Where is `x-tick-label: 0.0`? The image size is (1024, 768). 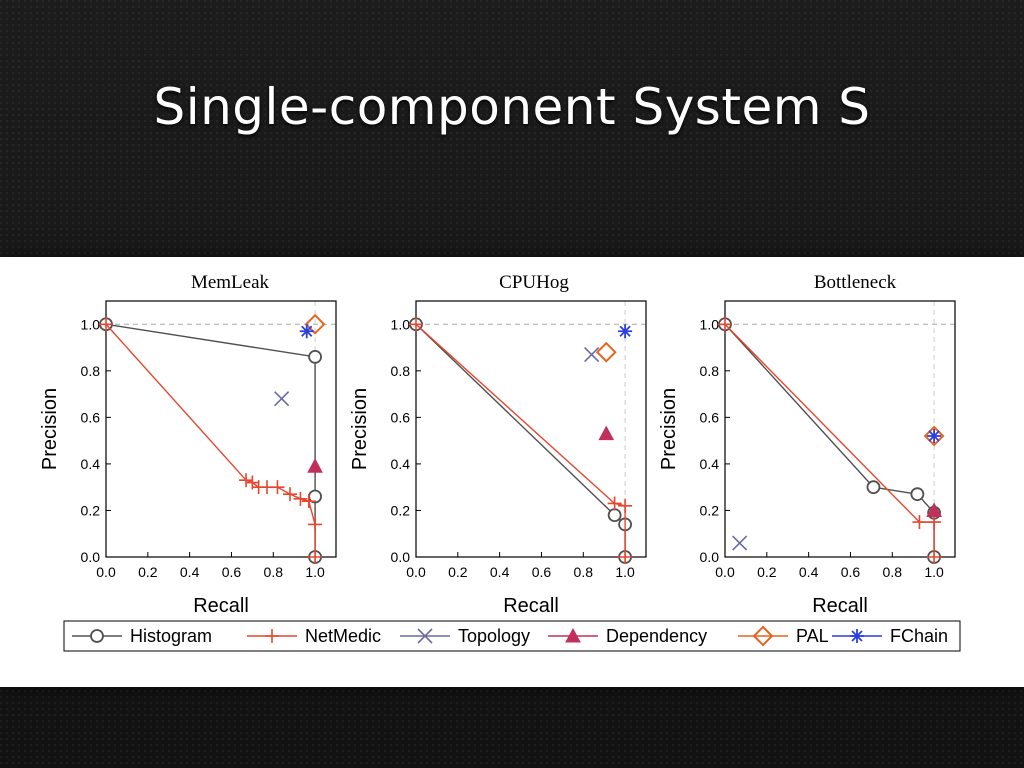 x-tick-label: 0.0 is located at coordinates (416, 572).